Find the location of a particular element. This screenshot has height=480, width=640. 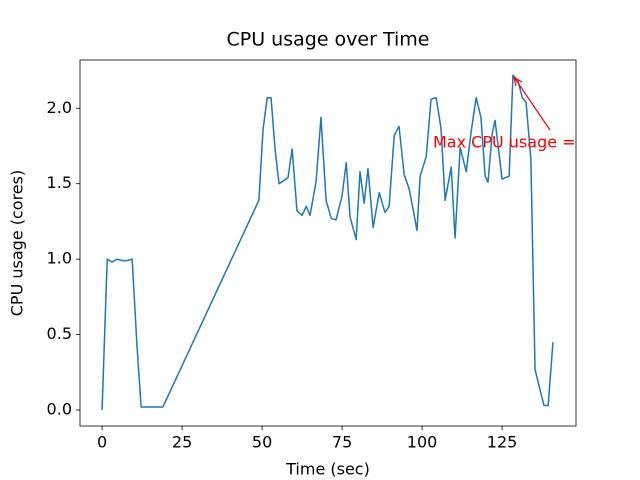

x-axis-label: Time (sec) is located at coordinates (327, 469).